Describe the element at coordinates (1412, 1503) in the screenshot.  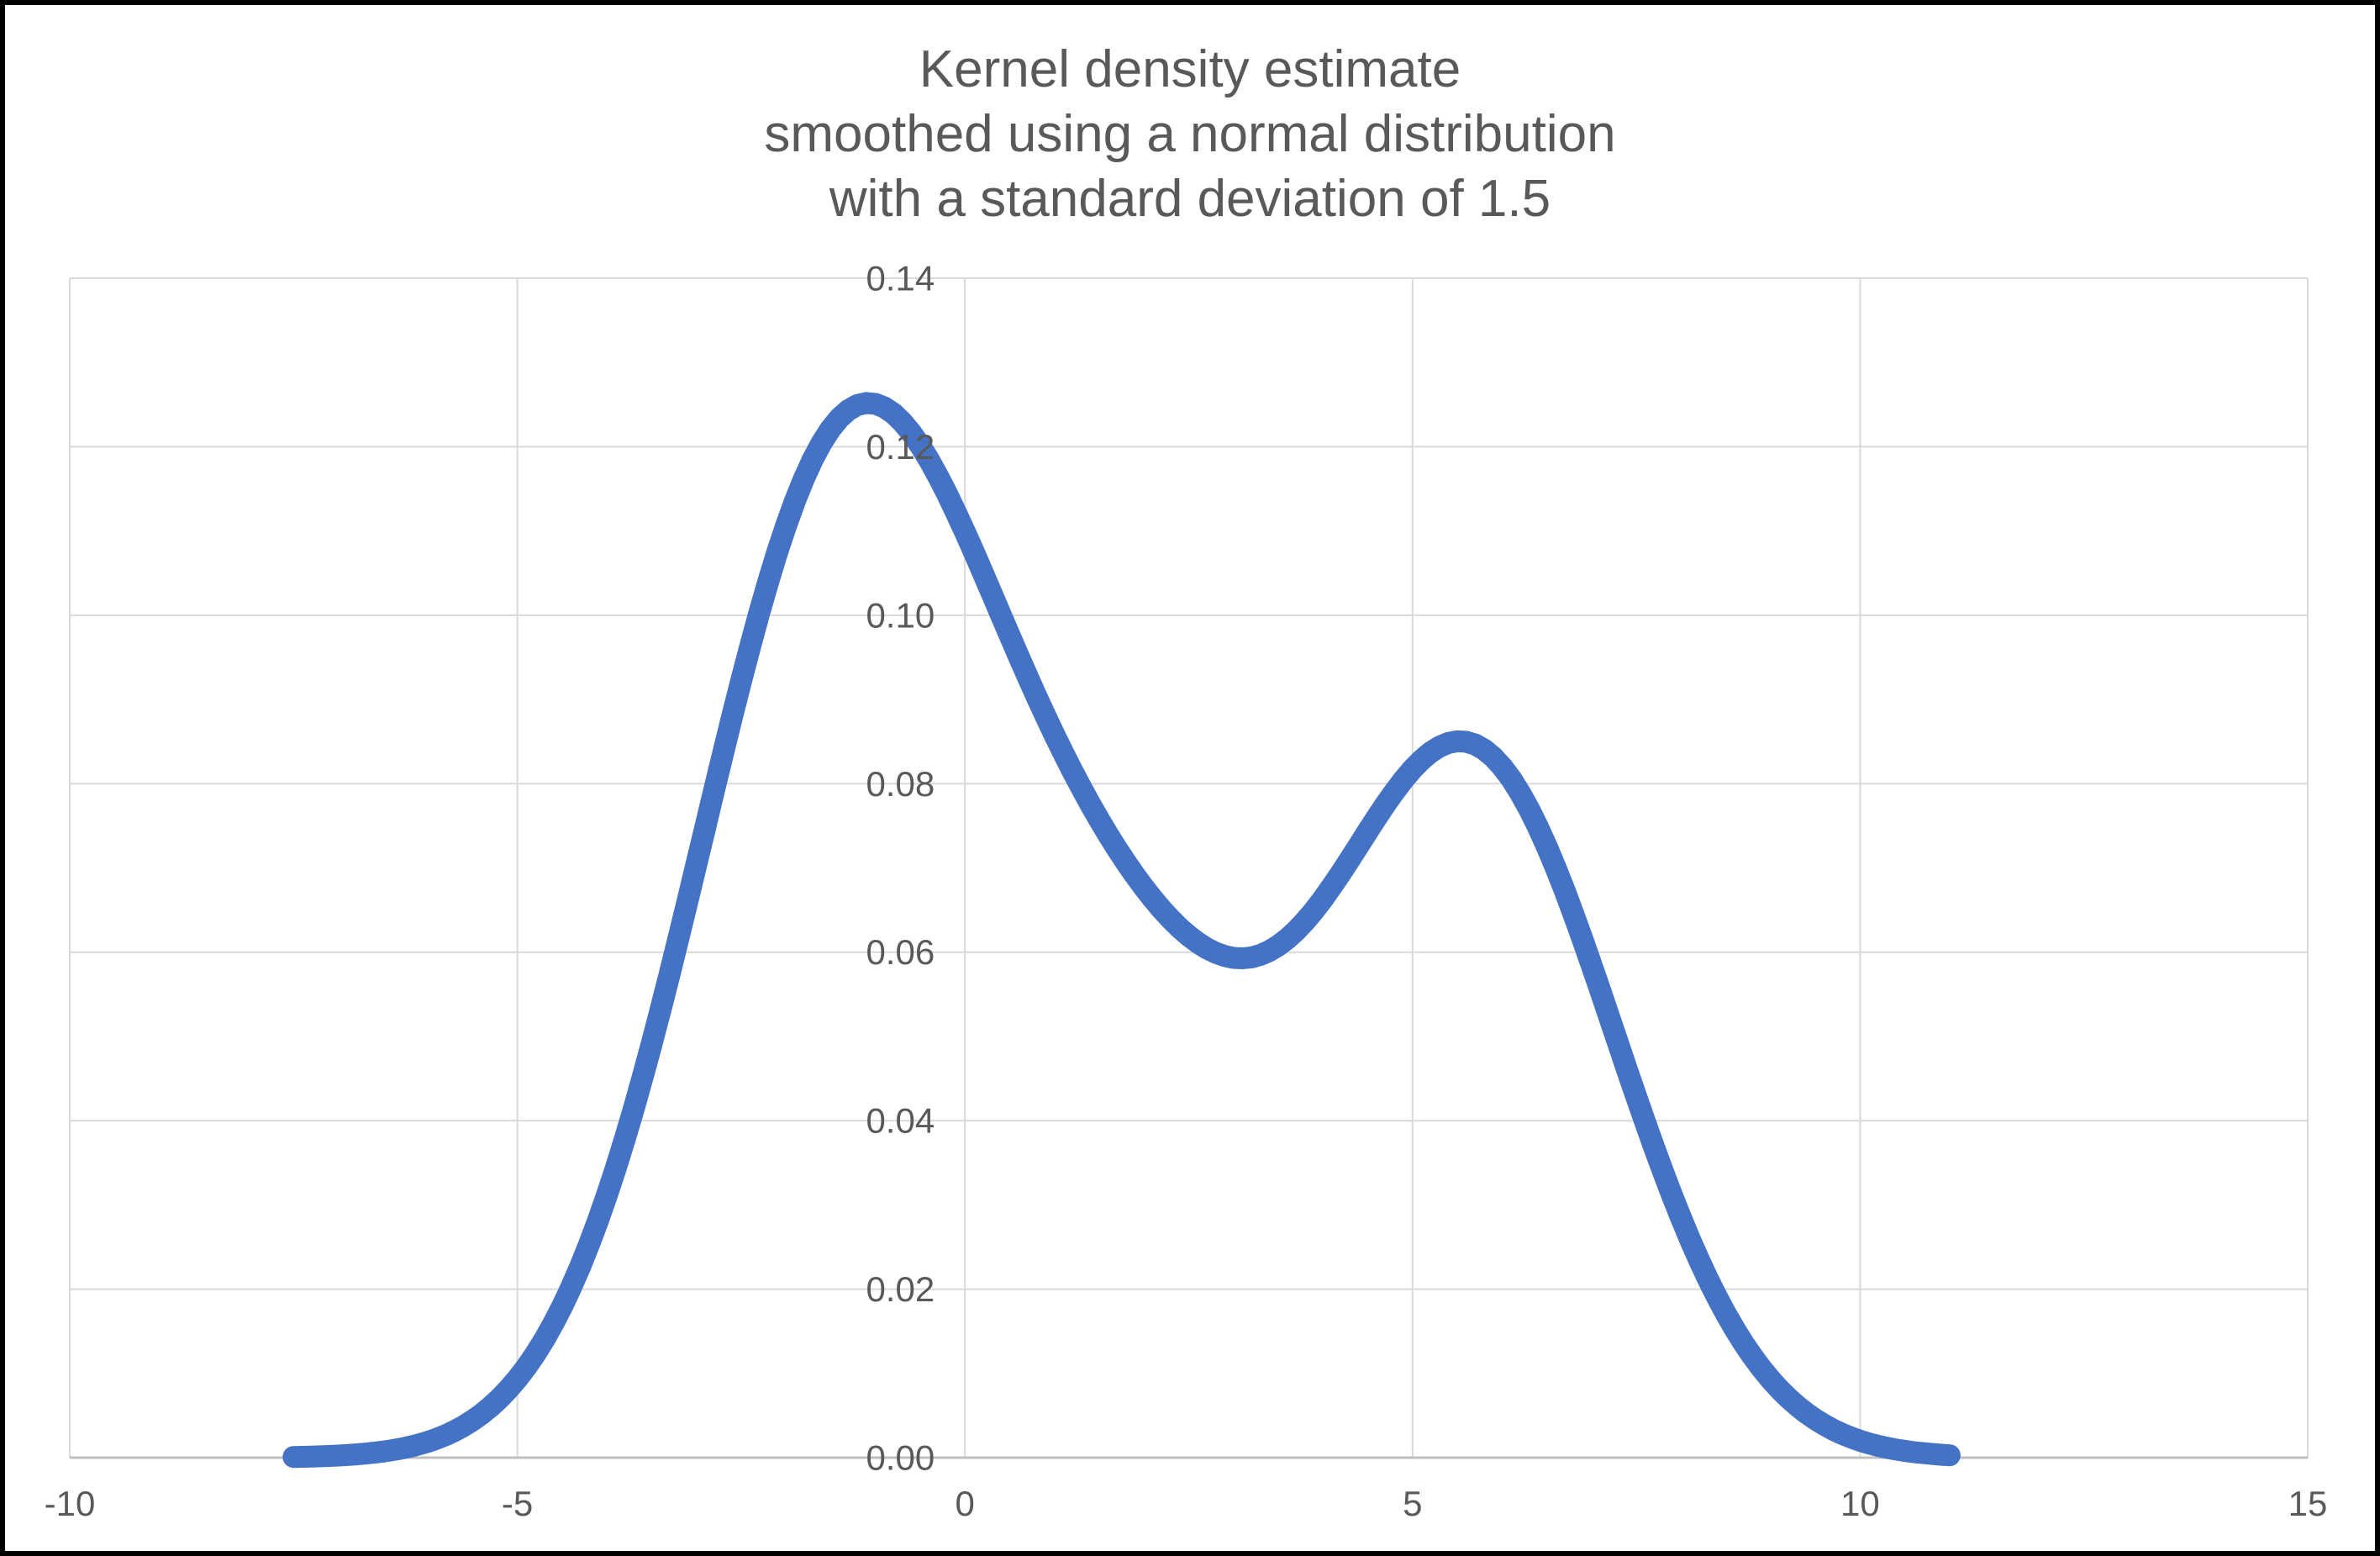
I see `x-tick-label: 5` at that location.